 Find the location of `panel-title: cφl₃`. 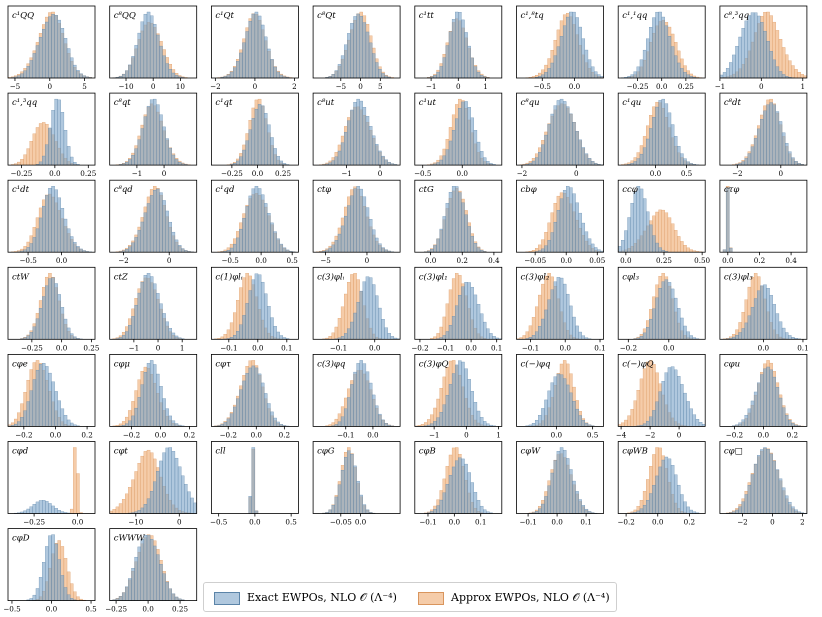

panel-title: cφl₃ is located at coordinates (630, 277).